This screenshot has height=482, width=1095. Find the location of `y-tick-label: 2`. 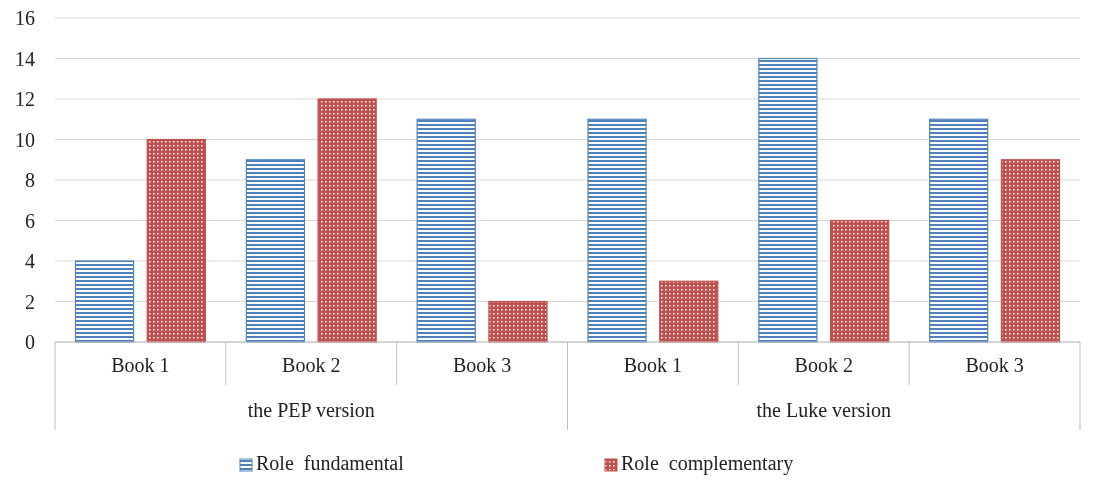

y-tick-label: 2 is located at coordinates (30, 301).